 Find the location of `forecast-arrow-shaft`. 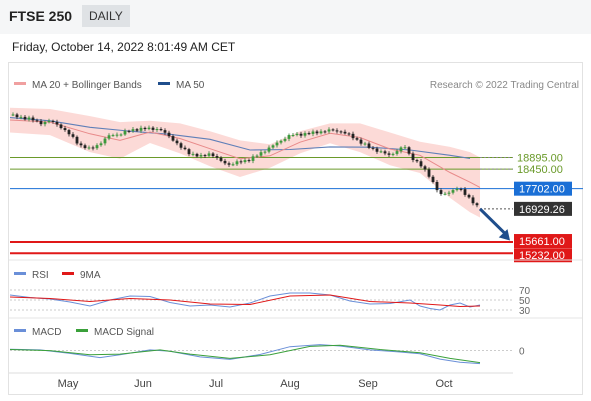

forecast-arrow-shaft is located at coordinates (493, 221).